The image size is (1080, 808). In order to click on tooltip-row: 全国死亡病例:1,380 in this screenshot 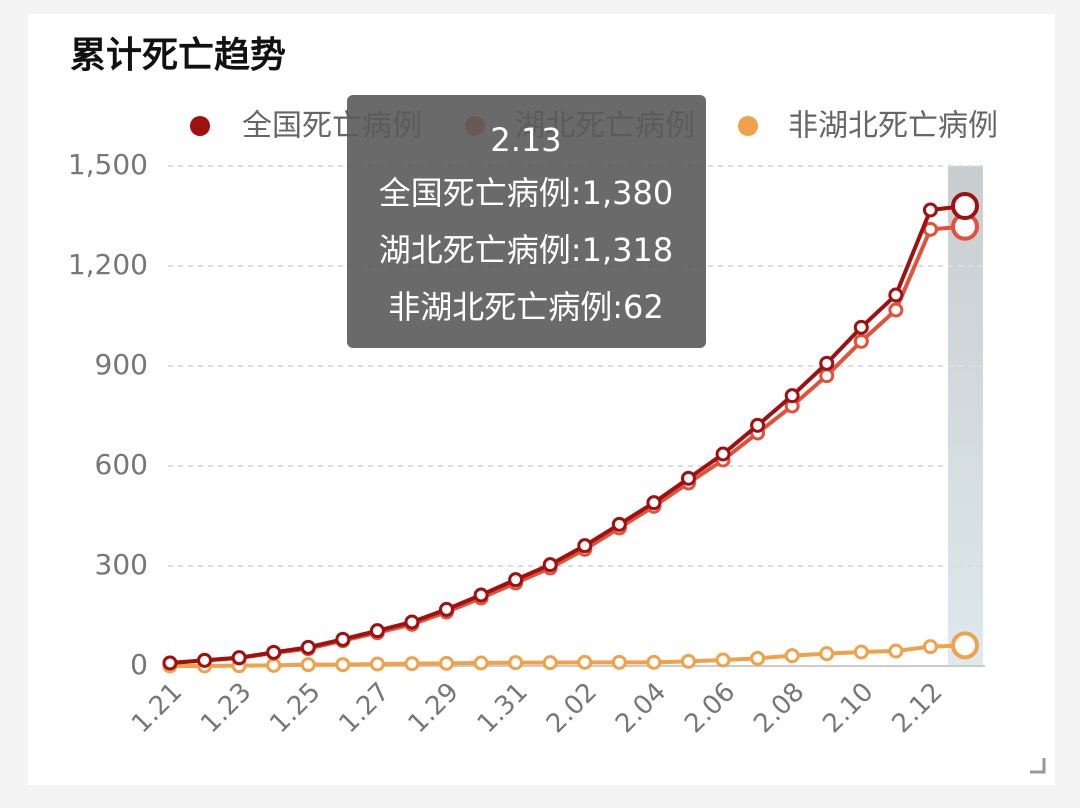, I will do `click(526, 193)`.